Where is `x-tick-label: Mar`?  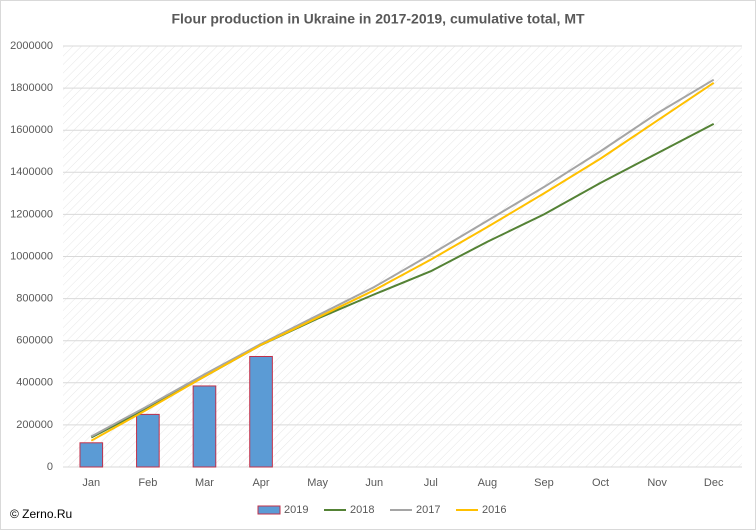
x-tick-label: Mar is located at coordinates (204, 483).